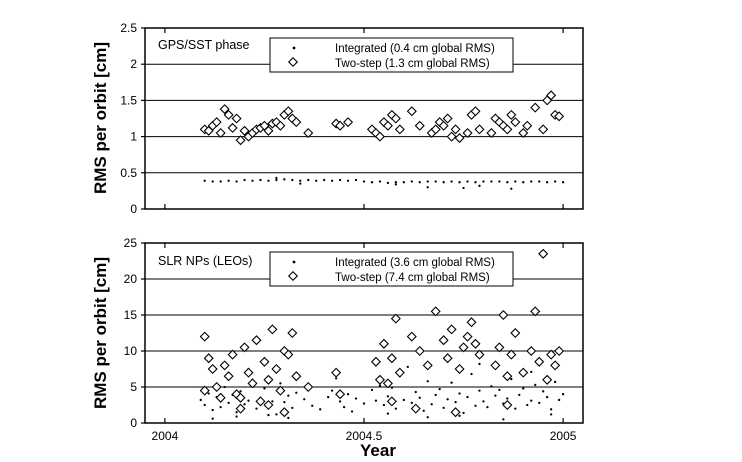  What do you see at coordinates (382, 140) in the screenshot?
I see `top-data-points` at bounding box center [382, 140].